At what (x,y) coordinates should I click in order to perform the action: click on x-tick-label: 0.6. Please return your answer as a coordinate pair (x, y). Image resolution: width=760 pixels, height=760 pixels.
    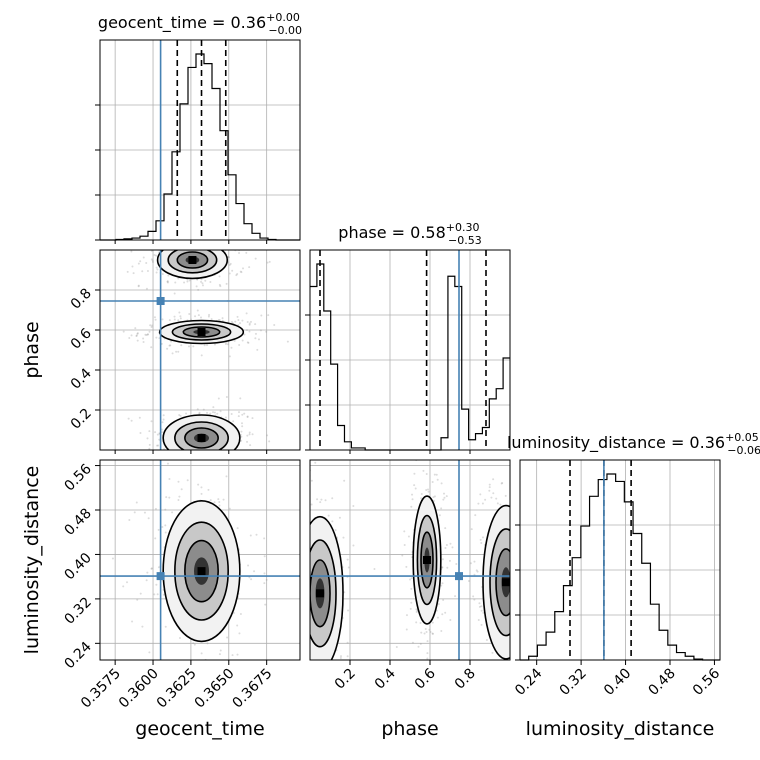
    Looking at the image, I should click on (425, 678).